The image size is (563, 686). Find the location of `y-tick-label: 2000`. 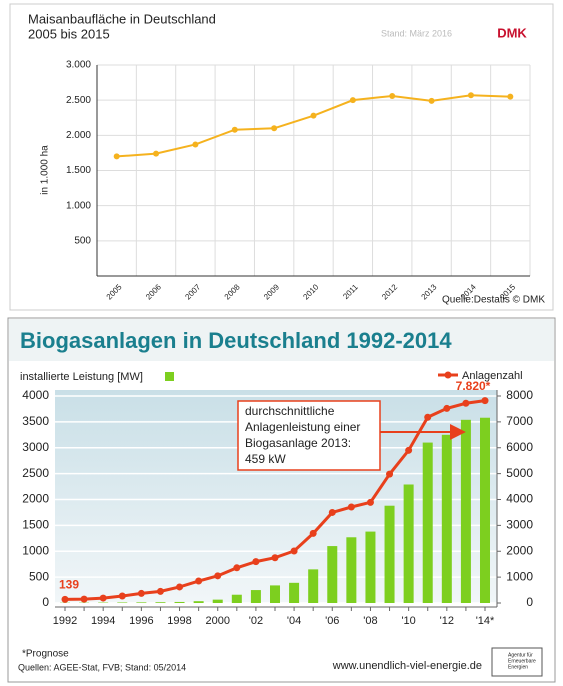

y-tick-label: 2000 is located at coordinates (35, 499).